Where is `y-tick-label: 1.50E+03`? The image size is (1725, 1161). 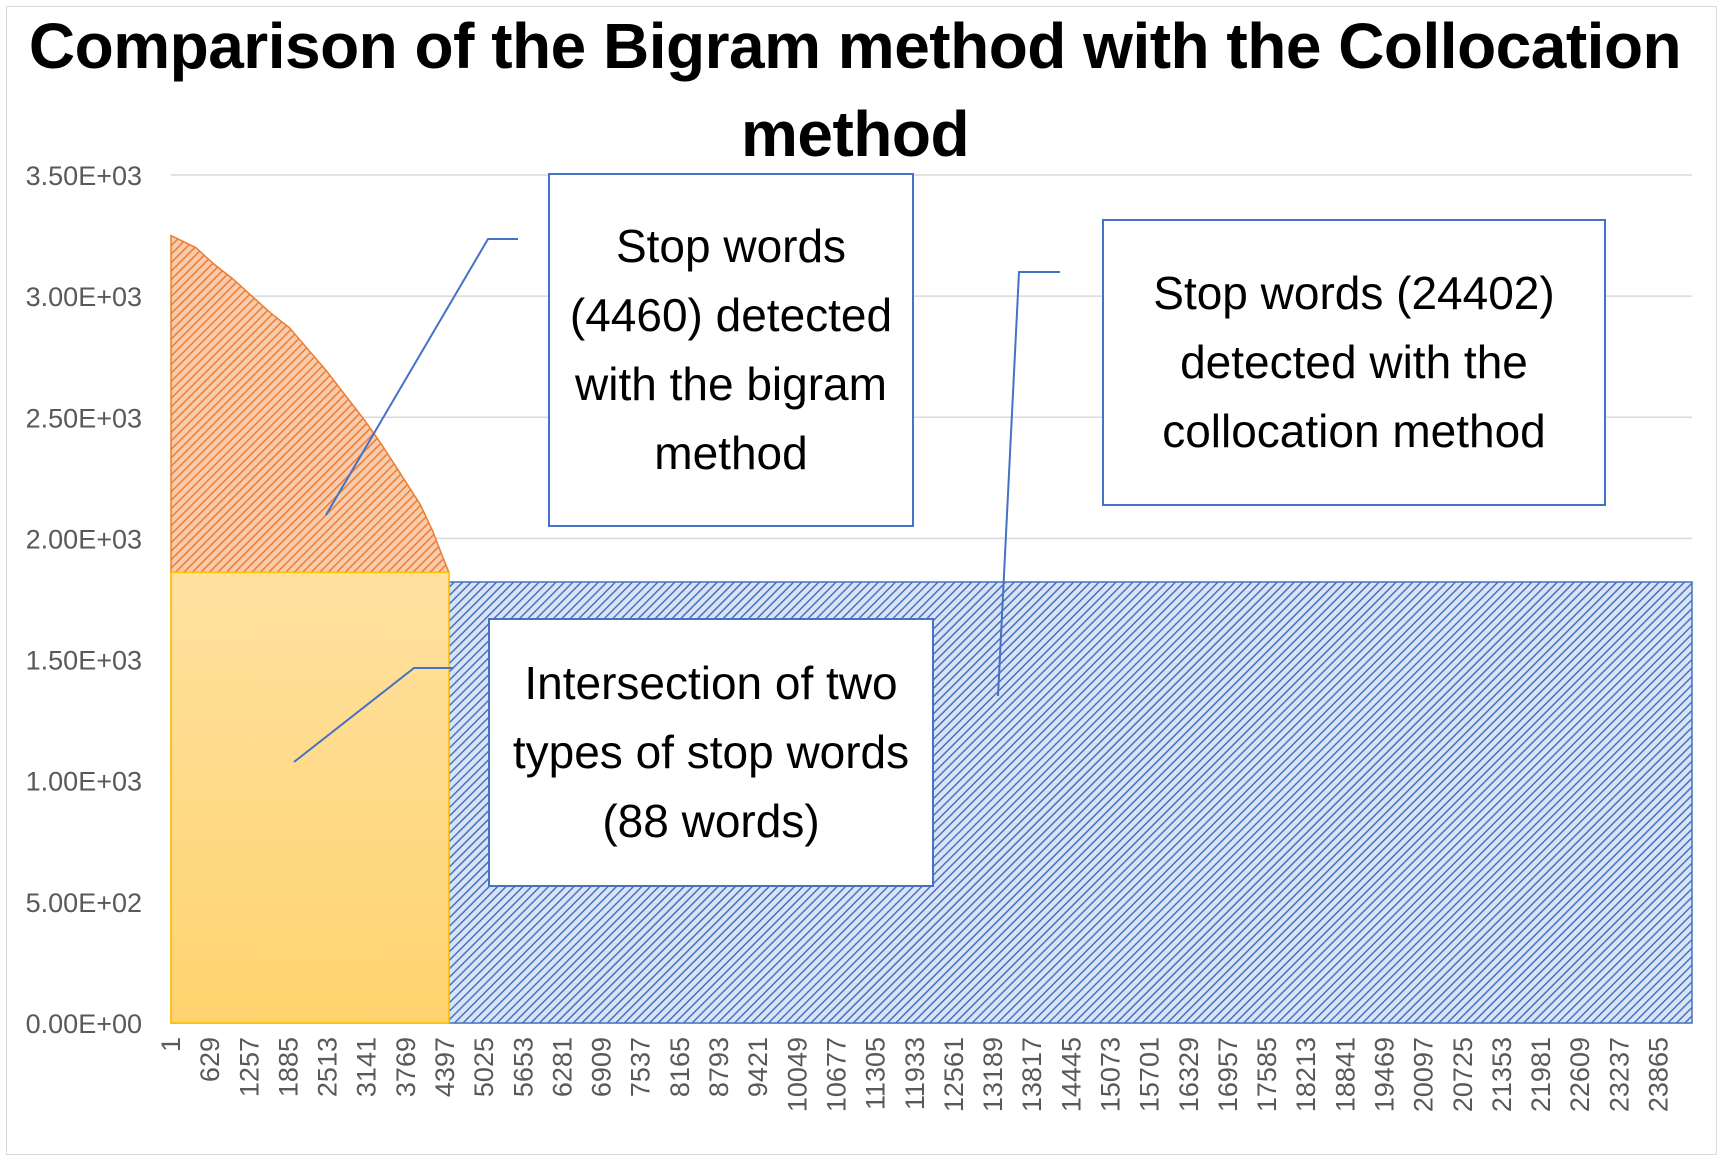
y-tick-label: 1.50E+03 is located at coordinates (84, 661).